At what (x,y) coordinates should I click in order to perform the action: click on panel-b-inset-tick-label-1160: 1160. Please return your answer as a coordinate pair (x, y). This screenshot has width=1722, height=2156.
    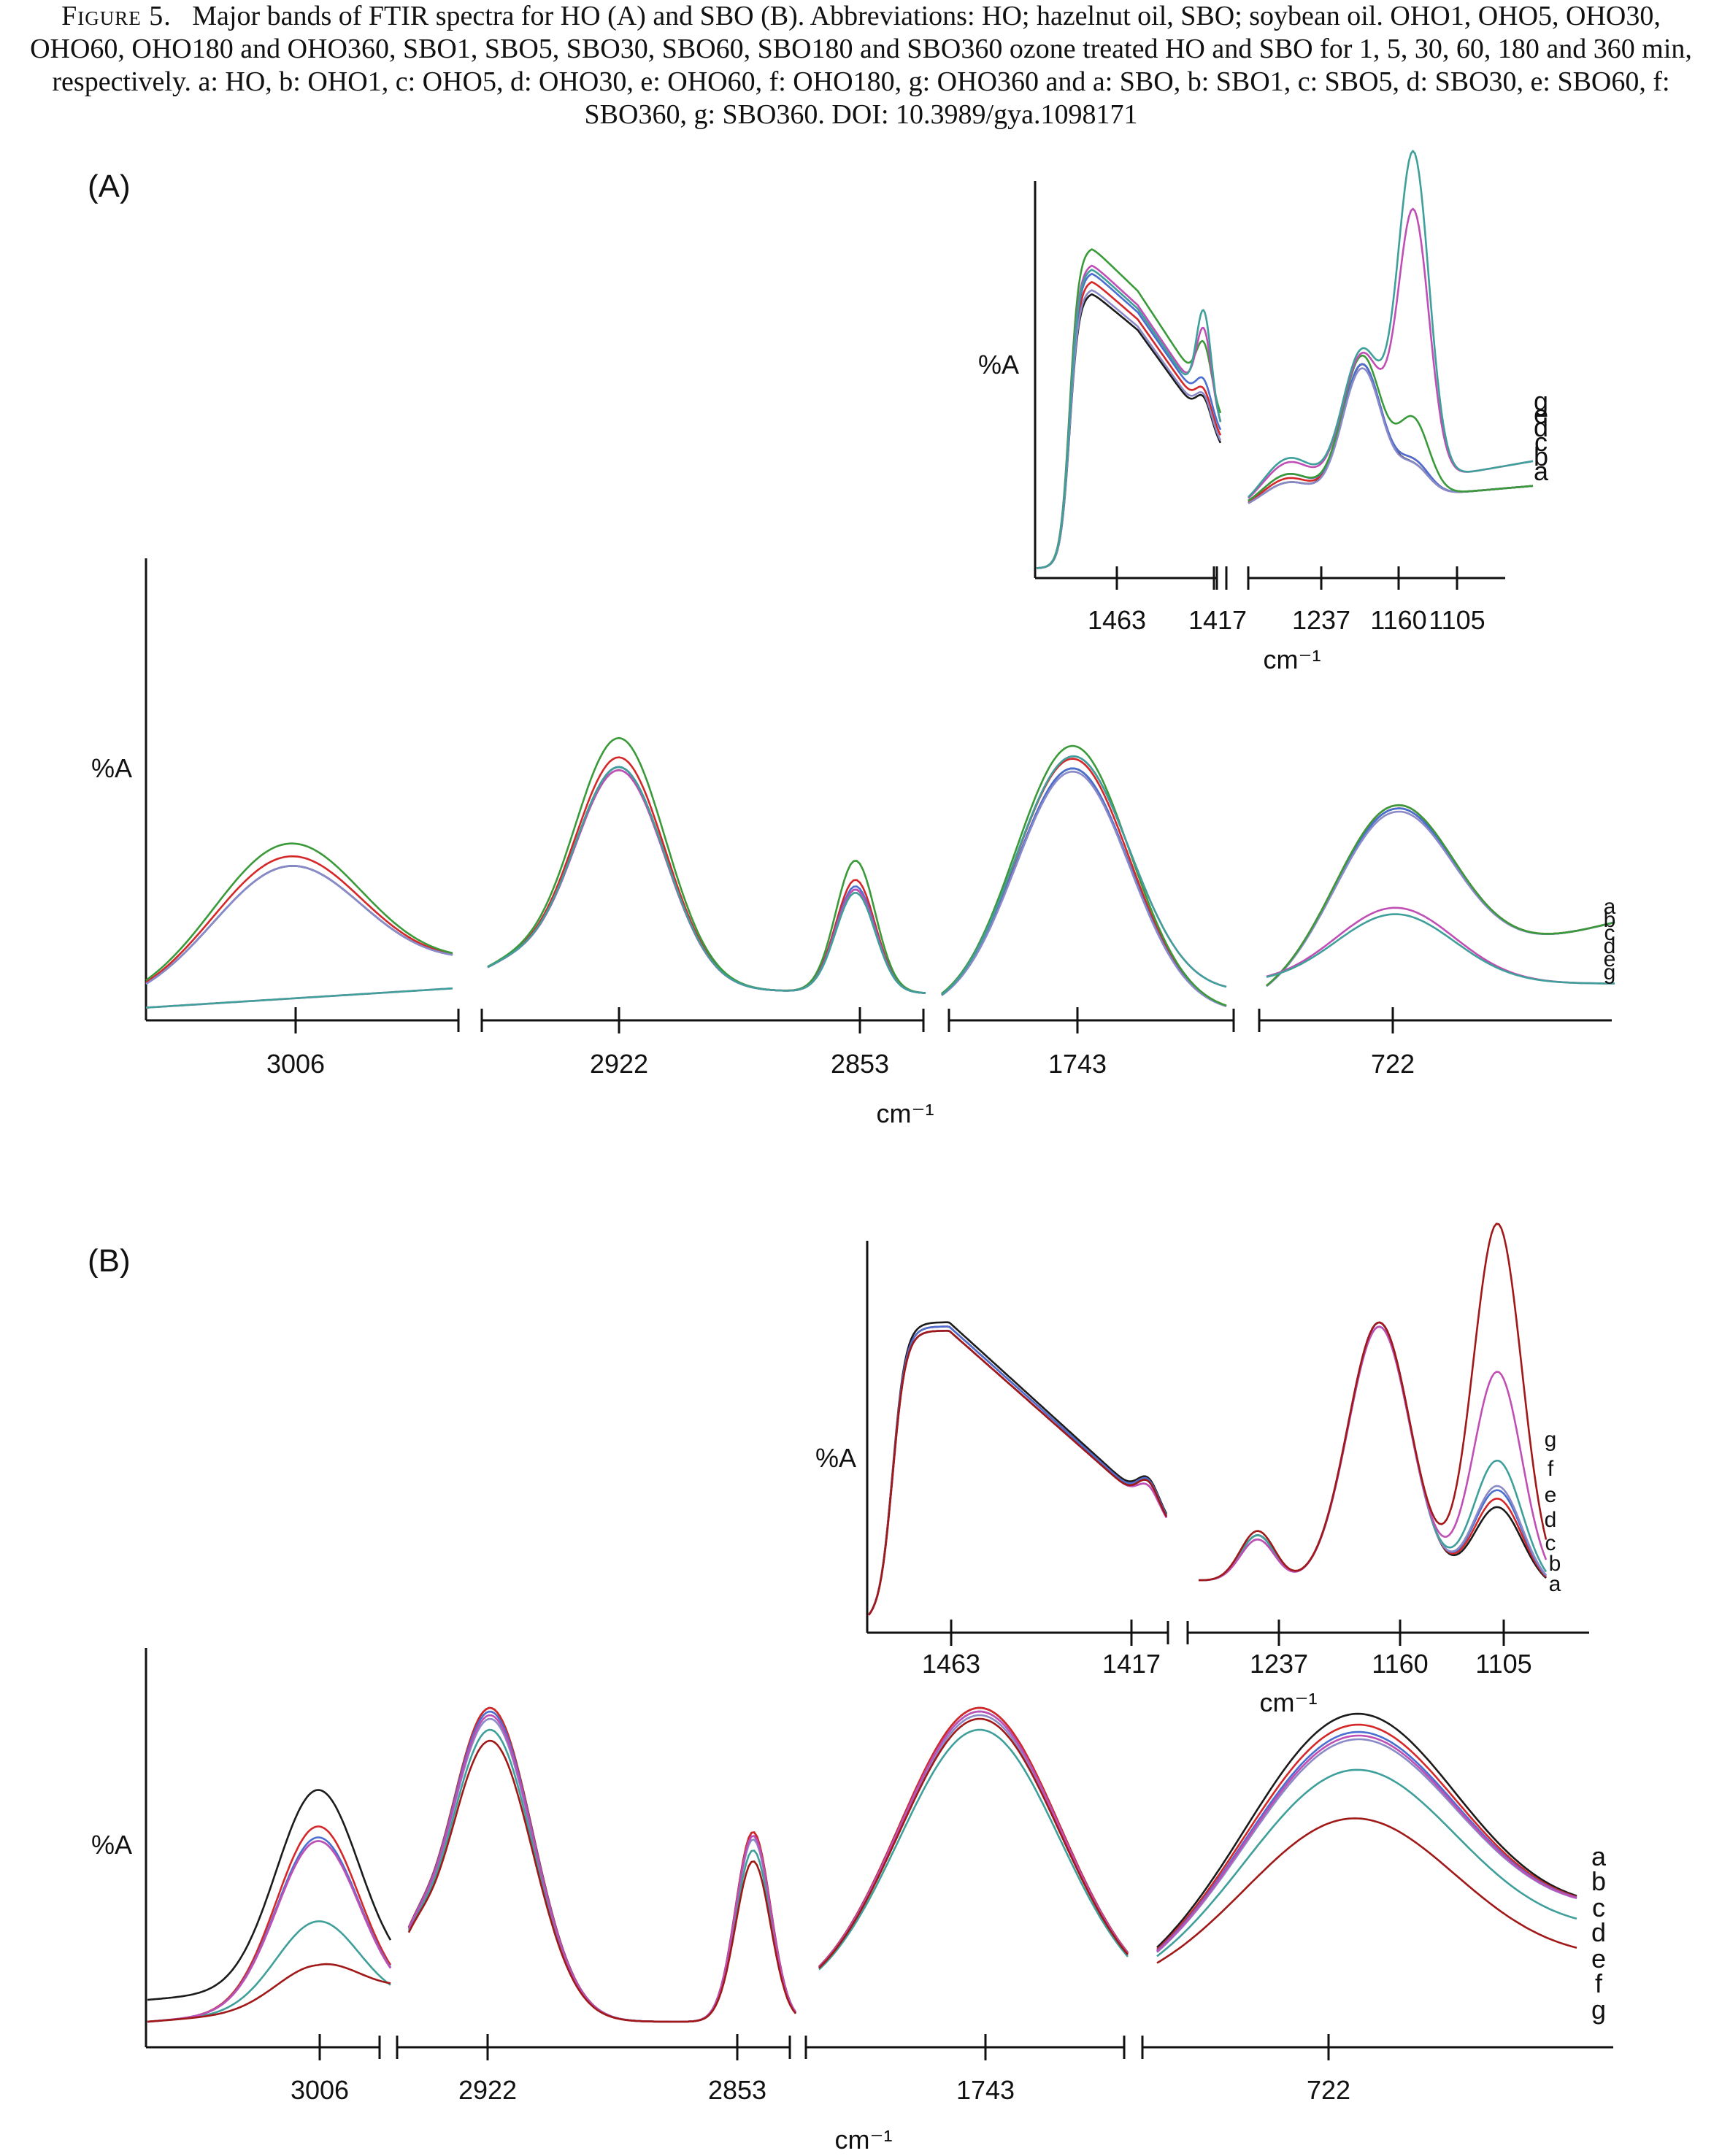
    Looking at the image, I should click on (1400, 1664).